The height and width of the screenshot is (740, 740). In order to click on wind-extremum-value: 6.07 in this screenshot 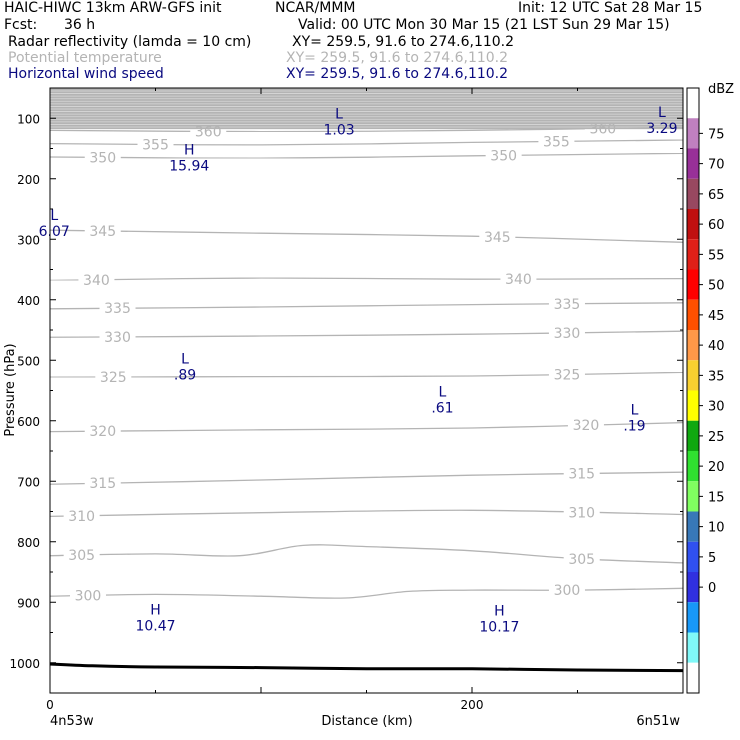, I will do `click(54, 232)`.